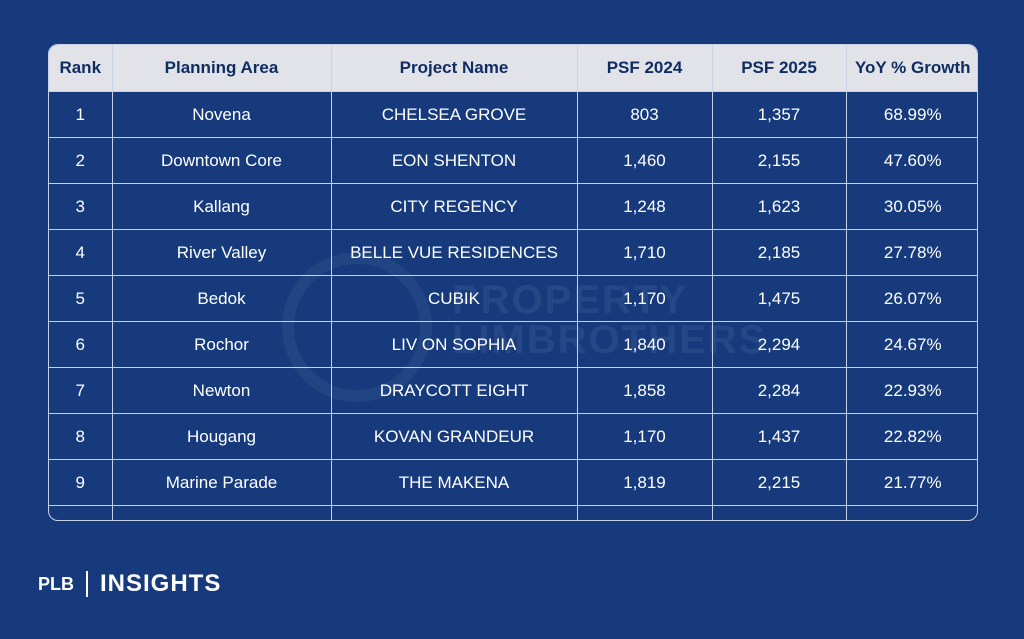 The image size is (1024, 639). What do you see at coordinates (911, 206) in the screenshot?
I see `table-cell: 30.05%` at bounding box center [911, 206].